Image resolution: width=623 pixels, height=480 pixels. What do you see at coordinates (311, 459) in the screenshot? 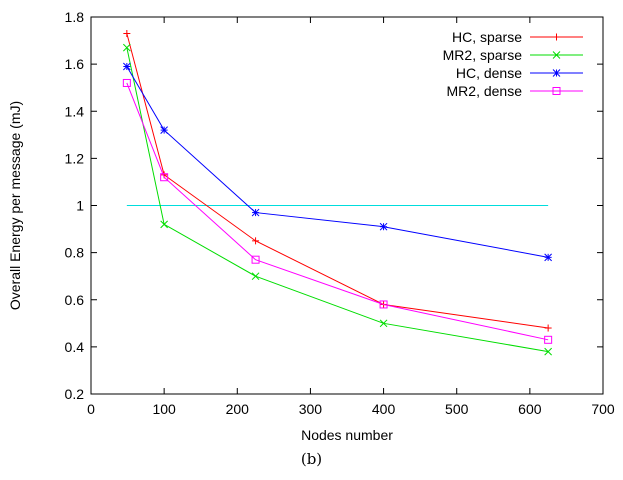
I see `figure-caption: (b)` at bounding box center [311, 459].